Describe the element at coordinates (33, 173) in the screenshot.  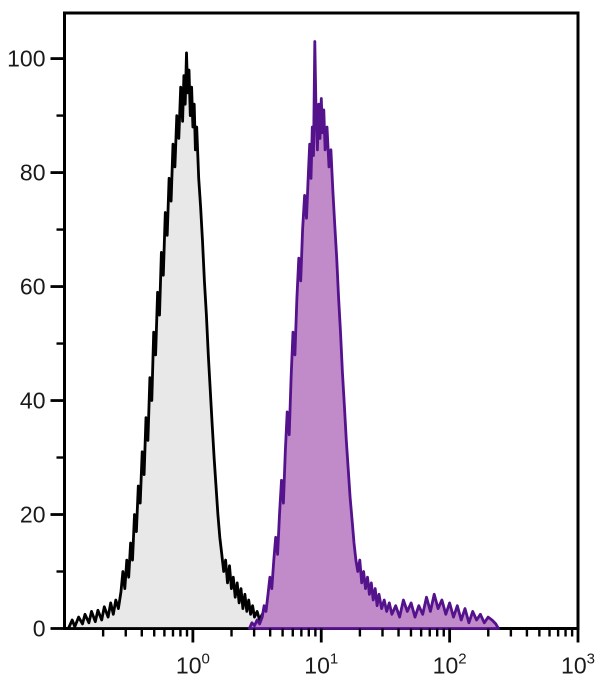
I see `y-tick-label: 80` at that location.